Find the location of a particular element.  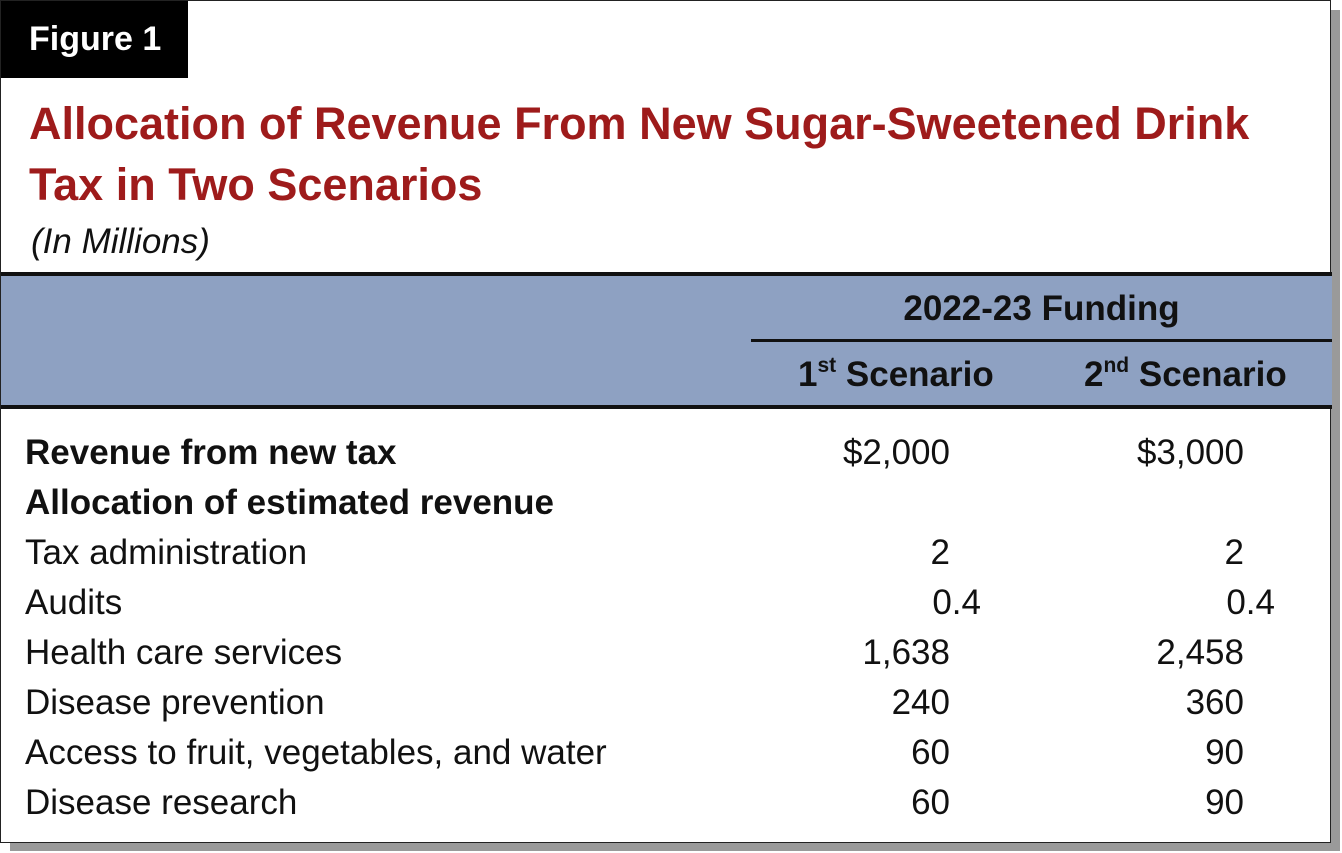

row-label: Revenue from new tax is located at coordinates (211, 452).